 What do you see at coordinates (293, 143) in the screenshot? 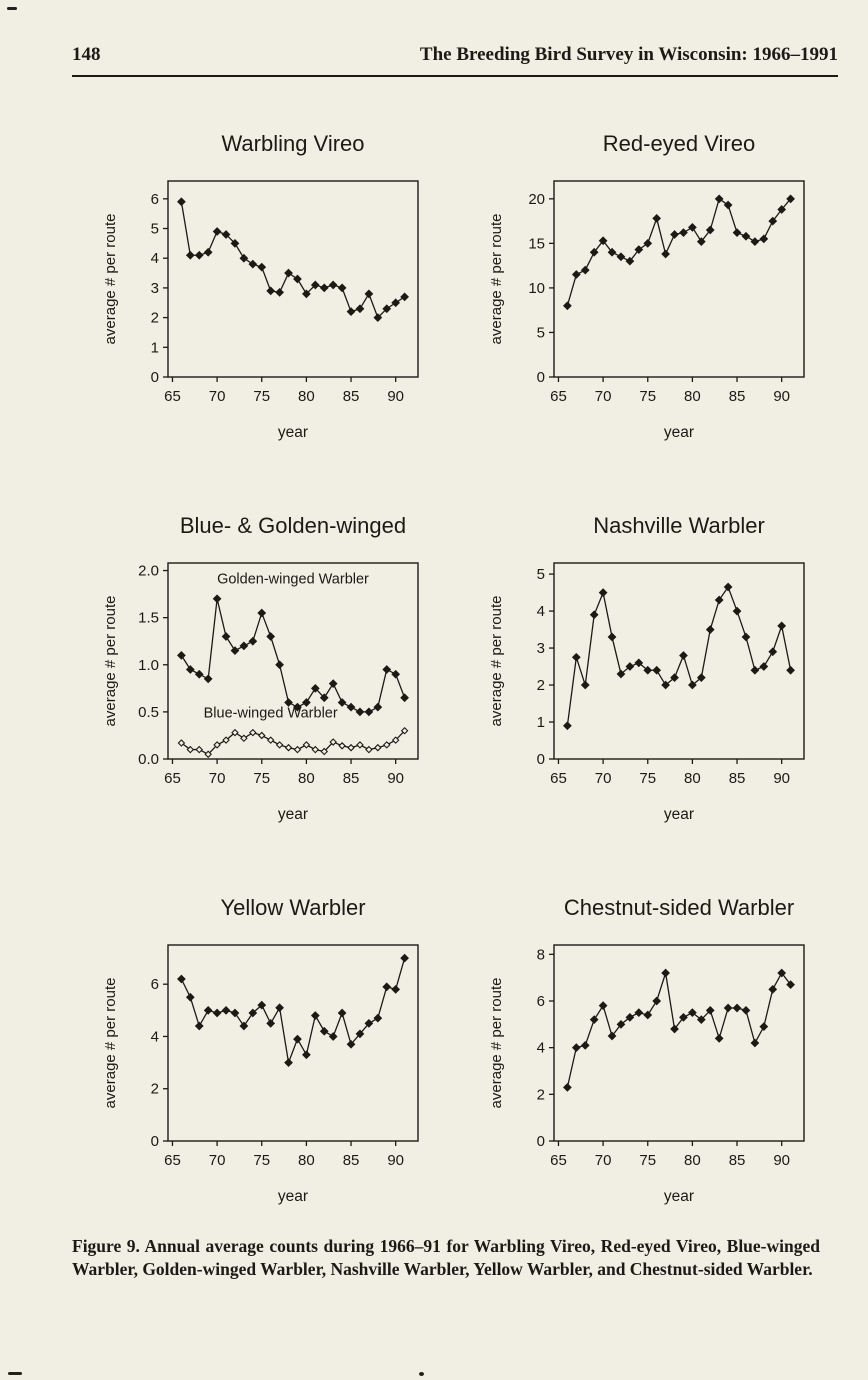
I see `chart-title: Warbling Vireo` at bounding box center [293, 143].